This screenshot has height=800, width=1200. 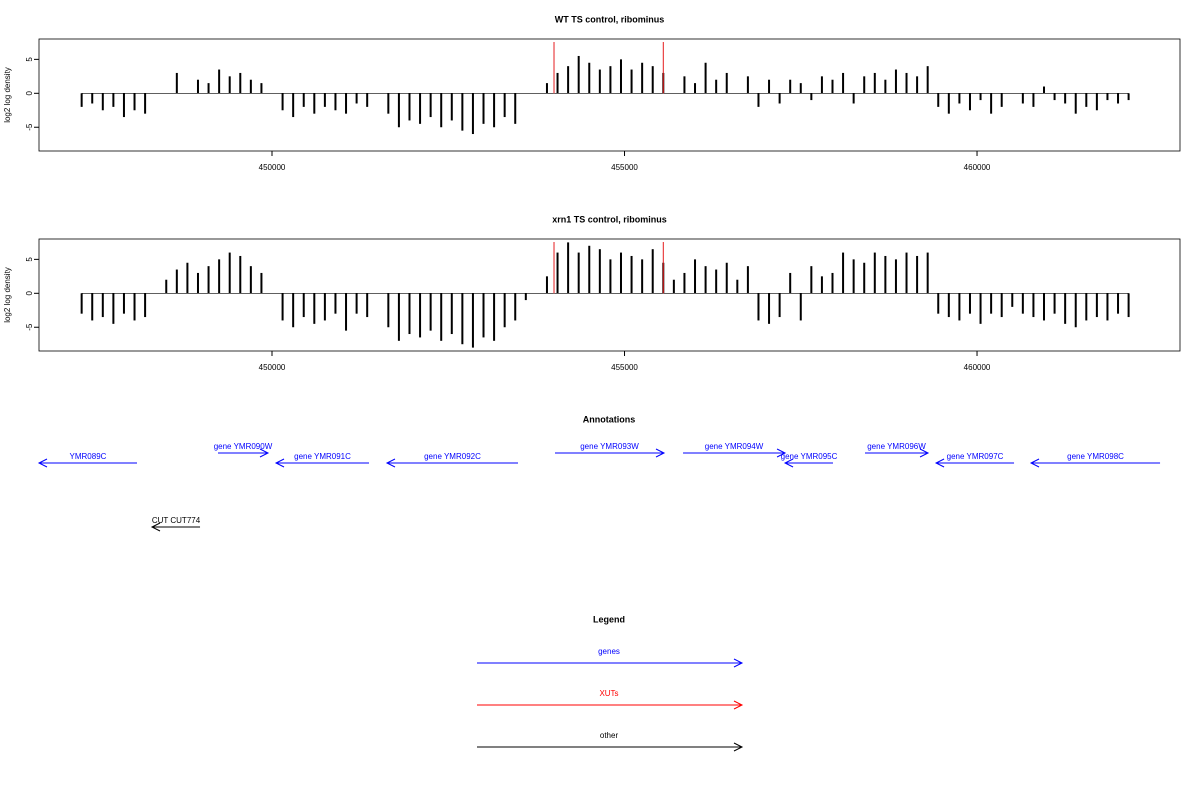 I want to click on feature-label: gene YMR095C, so click(x=809, y=456).